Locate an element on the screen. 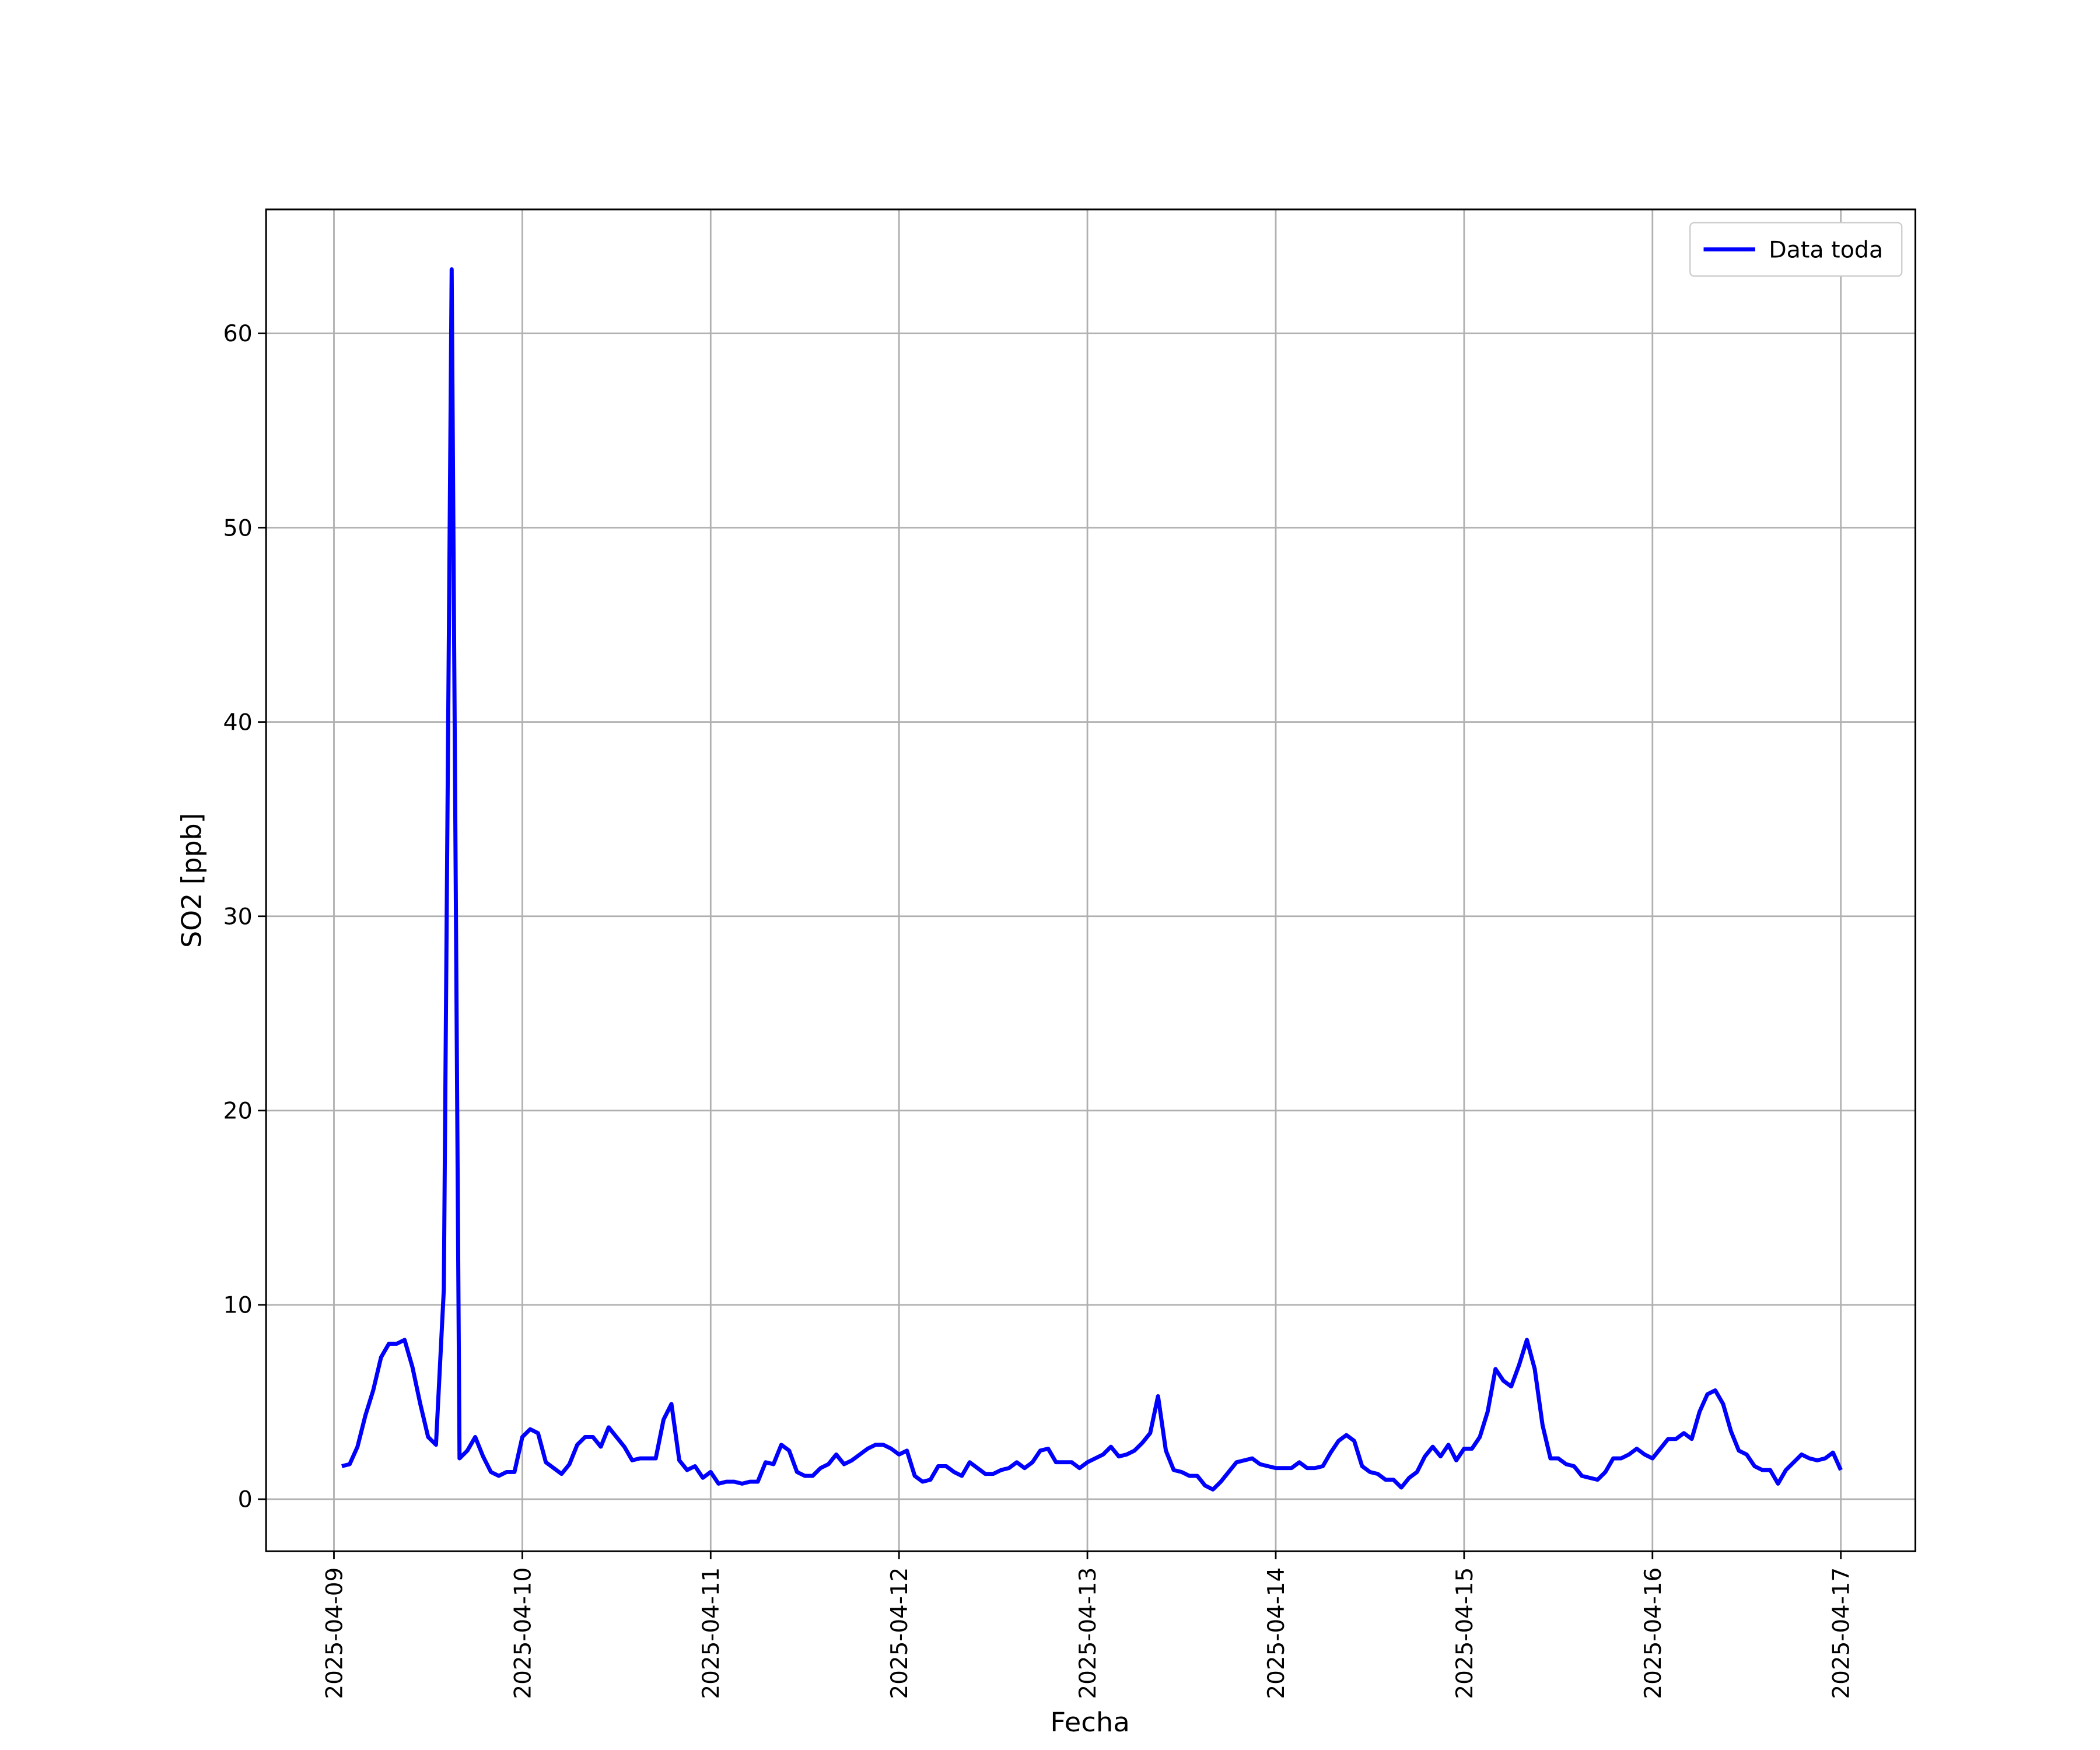 This screenshot has height=1750, width=2100. legend-label: Data toda is located at coordinates (1826, 250).